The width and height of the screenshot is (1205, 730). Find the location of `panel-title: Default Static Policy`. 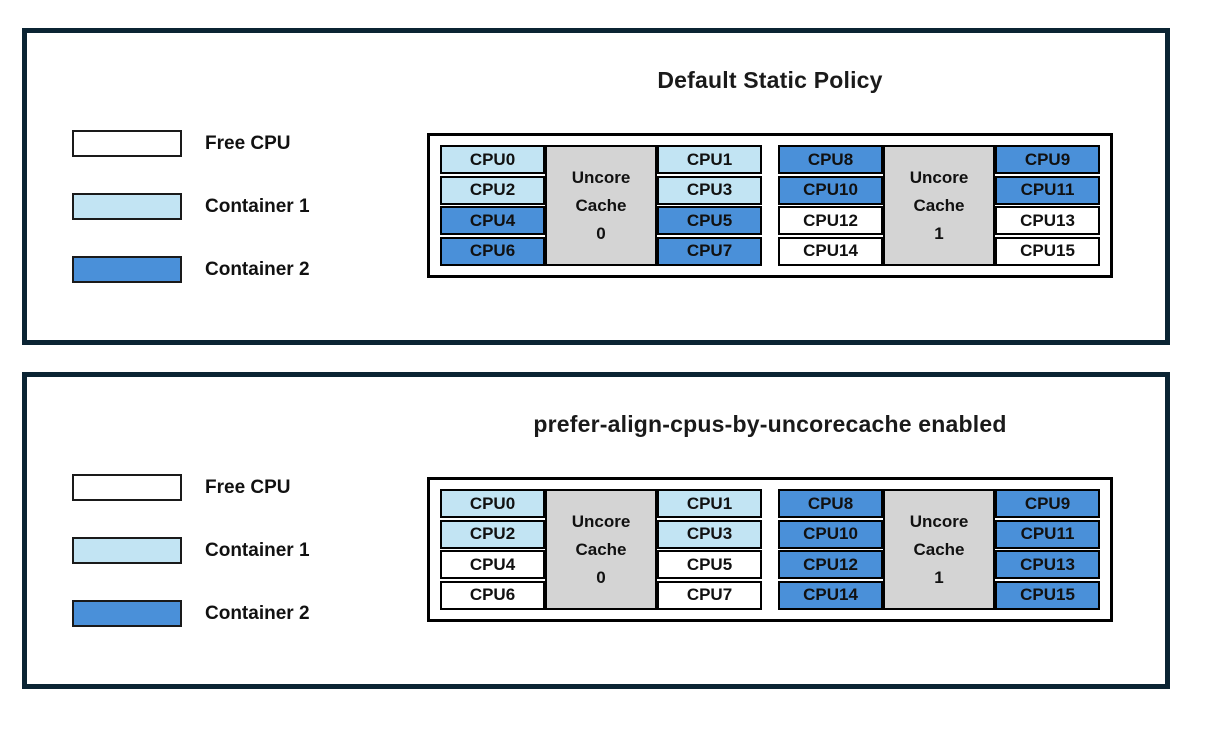

panel-title: Default Static Policy is located at coordinates (770, 80).